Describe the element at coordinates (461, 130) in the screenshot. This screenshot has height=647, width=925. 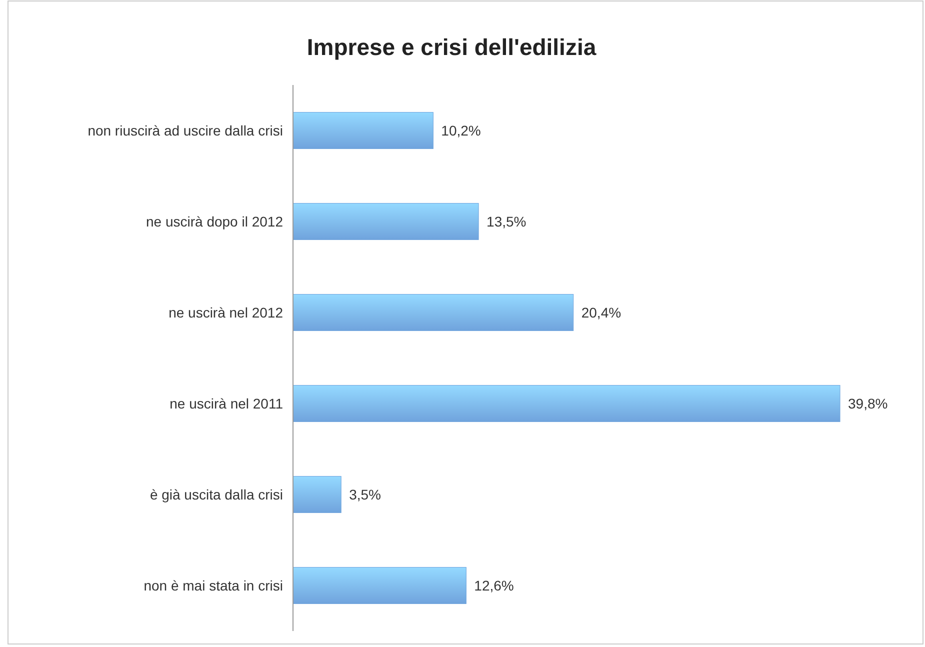
I see `data-label: 10,2%` at that location.